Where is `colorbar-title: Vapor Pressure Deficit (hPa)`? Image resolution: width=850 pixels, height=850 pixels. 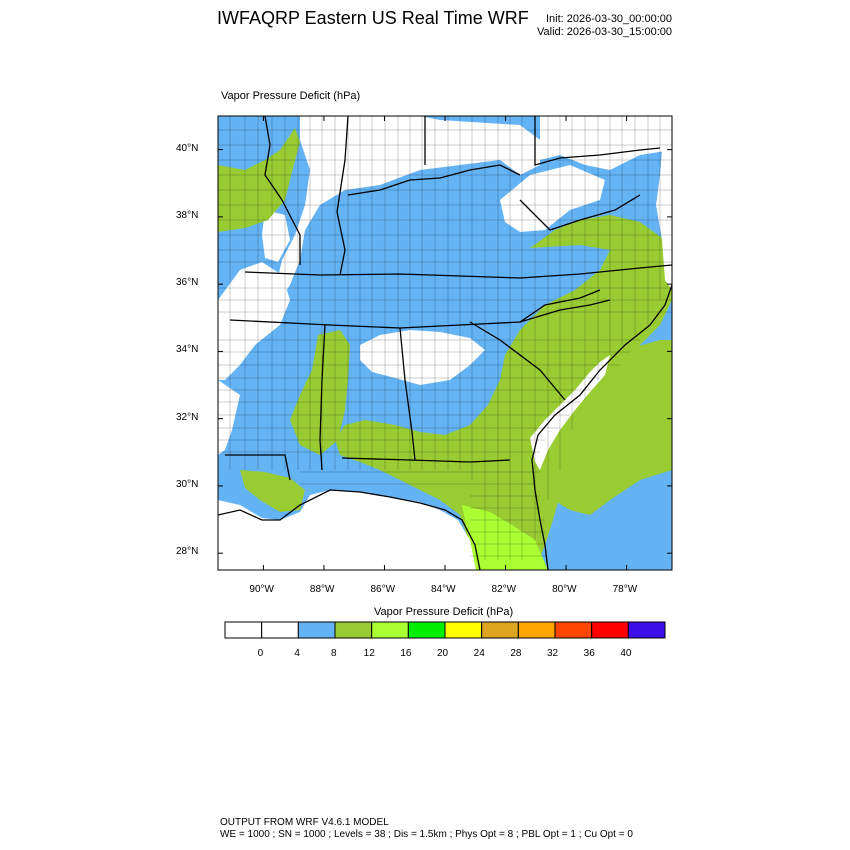
colorbar-title: Vapor Pressure Deficit (hPa) is located at coordinates (444, 612).